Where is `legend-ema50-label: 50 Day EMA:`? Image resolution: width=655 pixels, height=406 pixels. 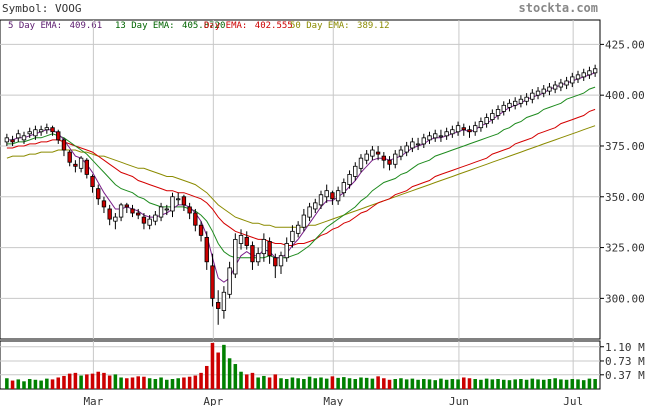 legend-ema50-label: 50 Day EMA: is located at coordinates (320, 26).